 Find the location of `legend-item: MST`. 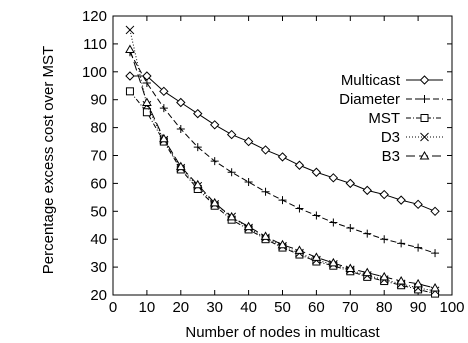

legend-item: MST is located at coordinates (405, 118).